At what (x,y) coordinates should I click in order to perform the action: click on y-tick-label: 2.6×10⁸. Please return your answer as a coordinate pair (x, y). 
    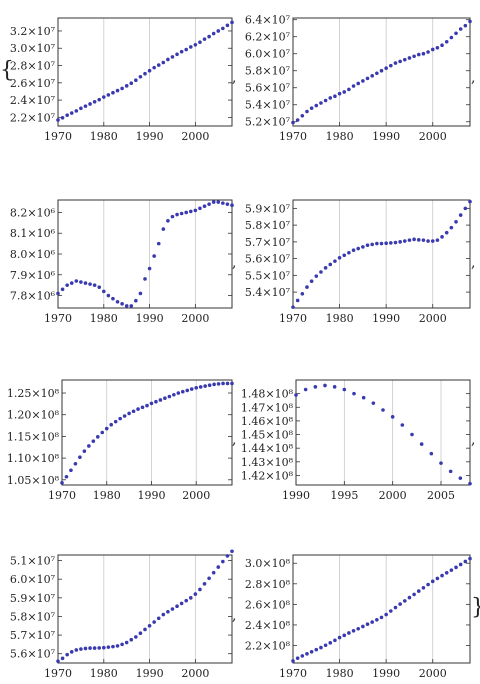
    Looking at the image, I should click on (268, 604).